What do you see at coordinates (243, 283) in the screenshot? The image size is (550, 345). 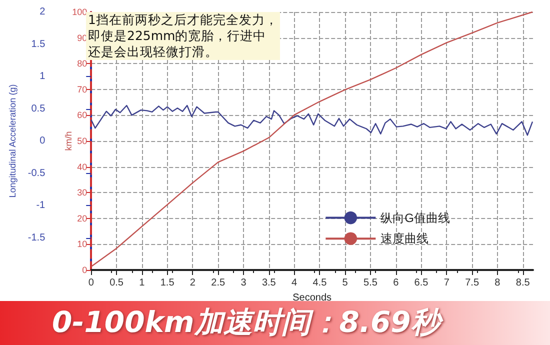 I see `x-tick-label: 3` at bounding box center [243, 283].